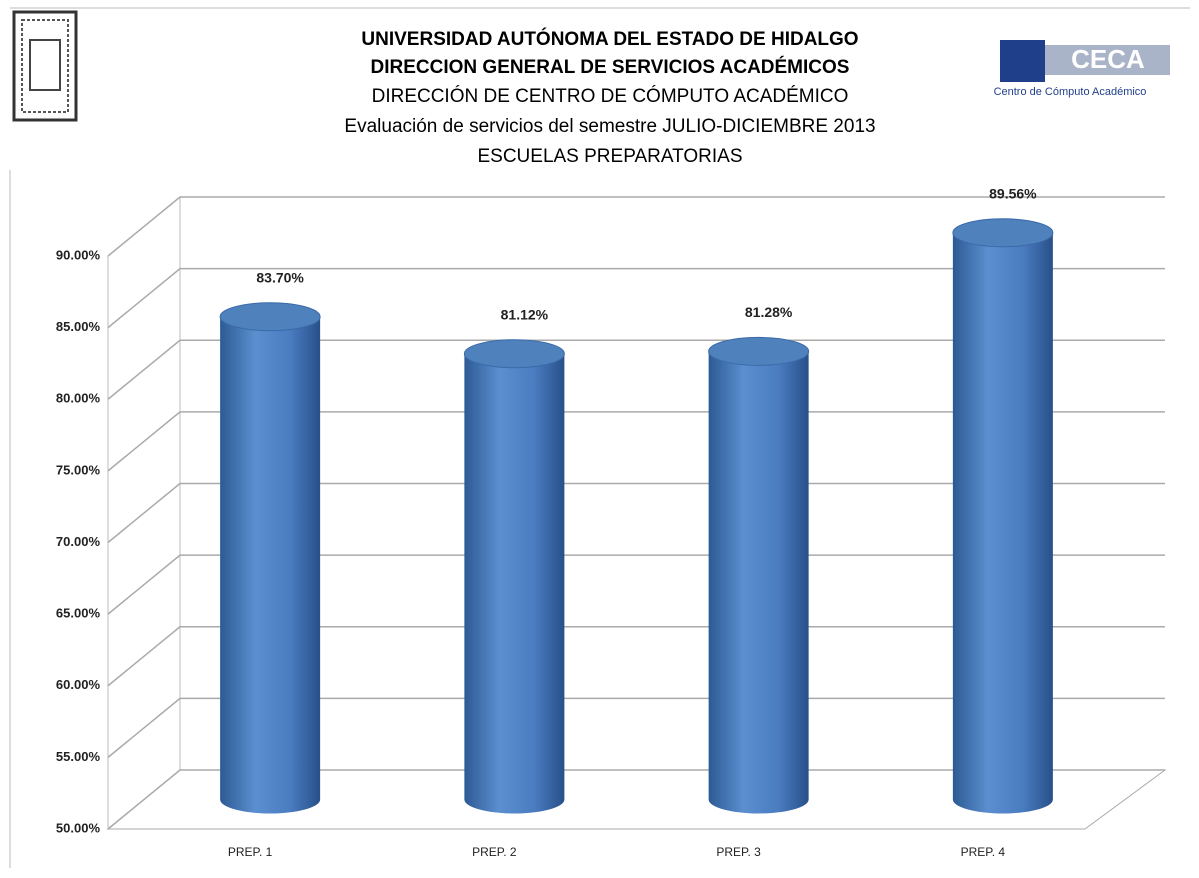  Describe the element at coordinates (78, 398) in the screenshot. I see `y-tick-label: 80.00%` at that location.